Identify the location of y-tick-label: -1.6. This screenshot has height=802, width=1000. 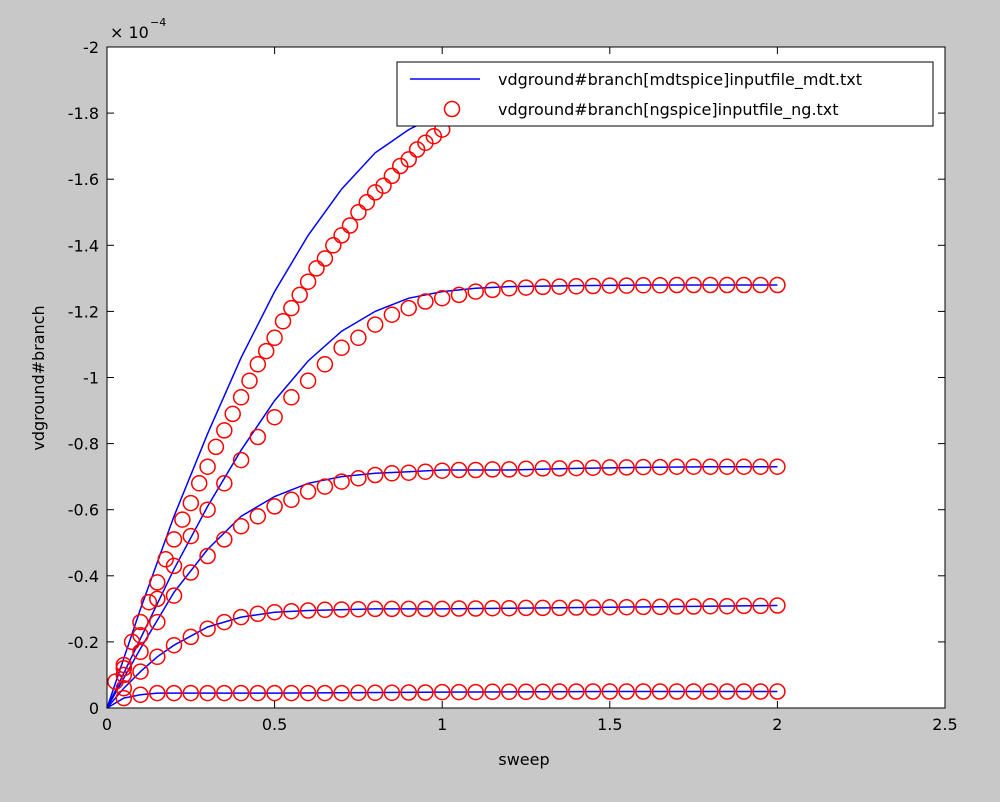
(83, 179).